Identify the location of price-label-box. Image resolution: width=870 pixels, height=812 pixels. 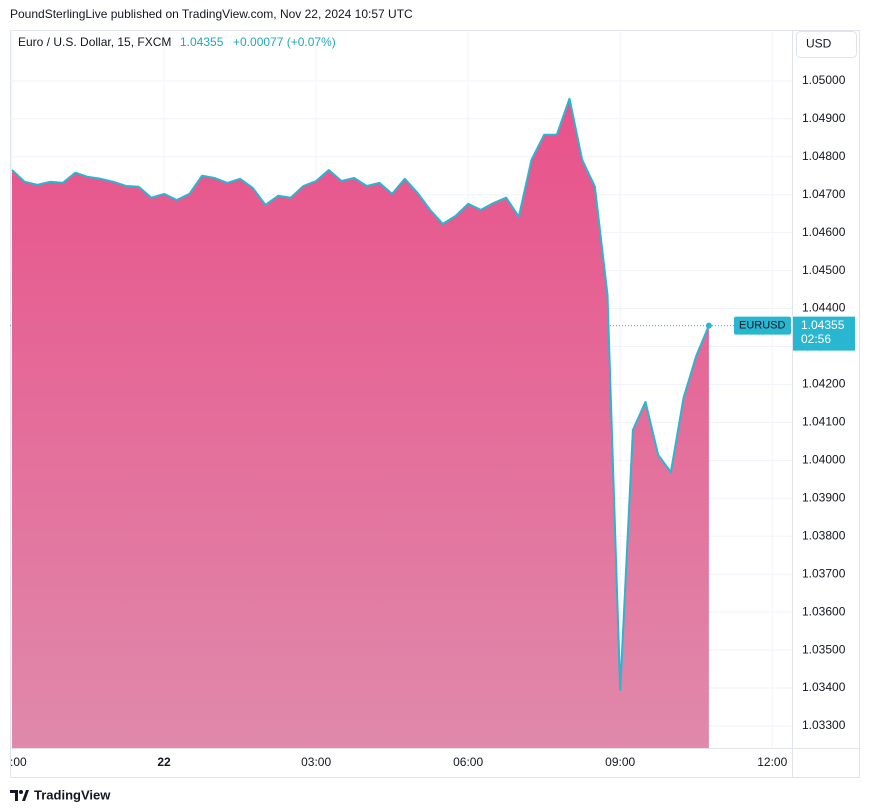
(824, 333).